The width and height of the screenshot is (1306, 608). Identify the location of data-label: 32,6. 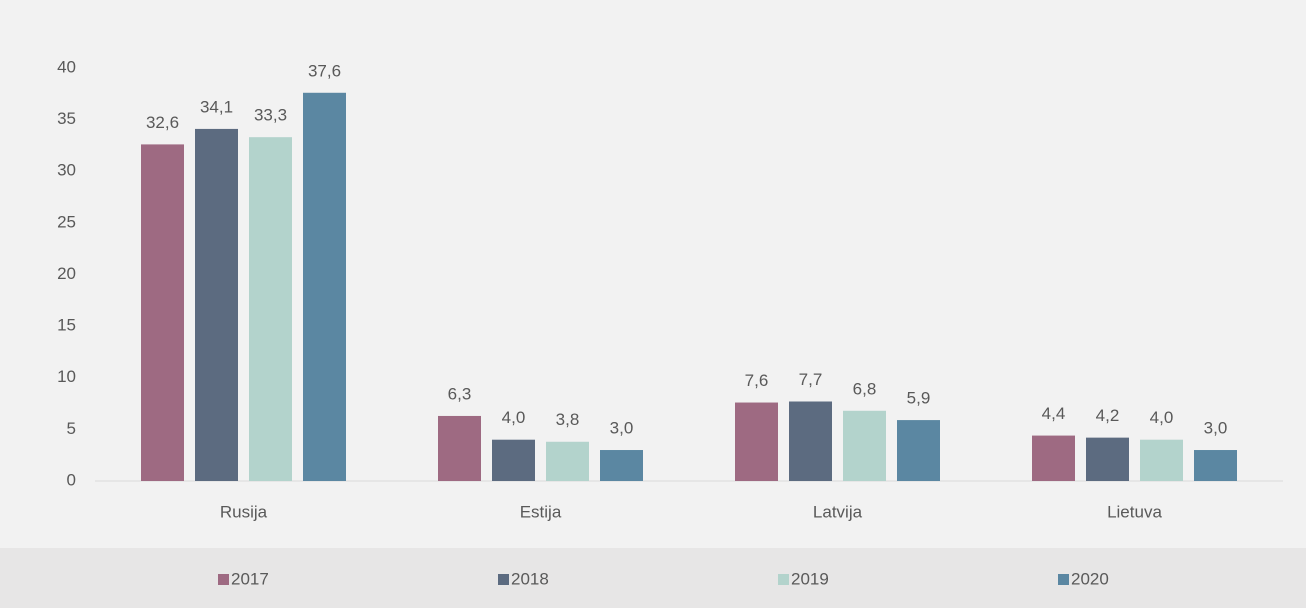
(162, 122).